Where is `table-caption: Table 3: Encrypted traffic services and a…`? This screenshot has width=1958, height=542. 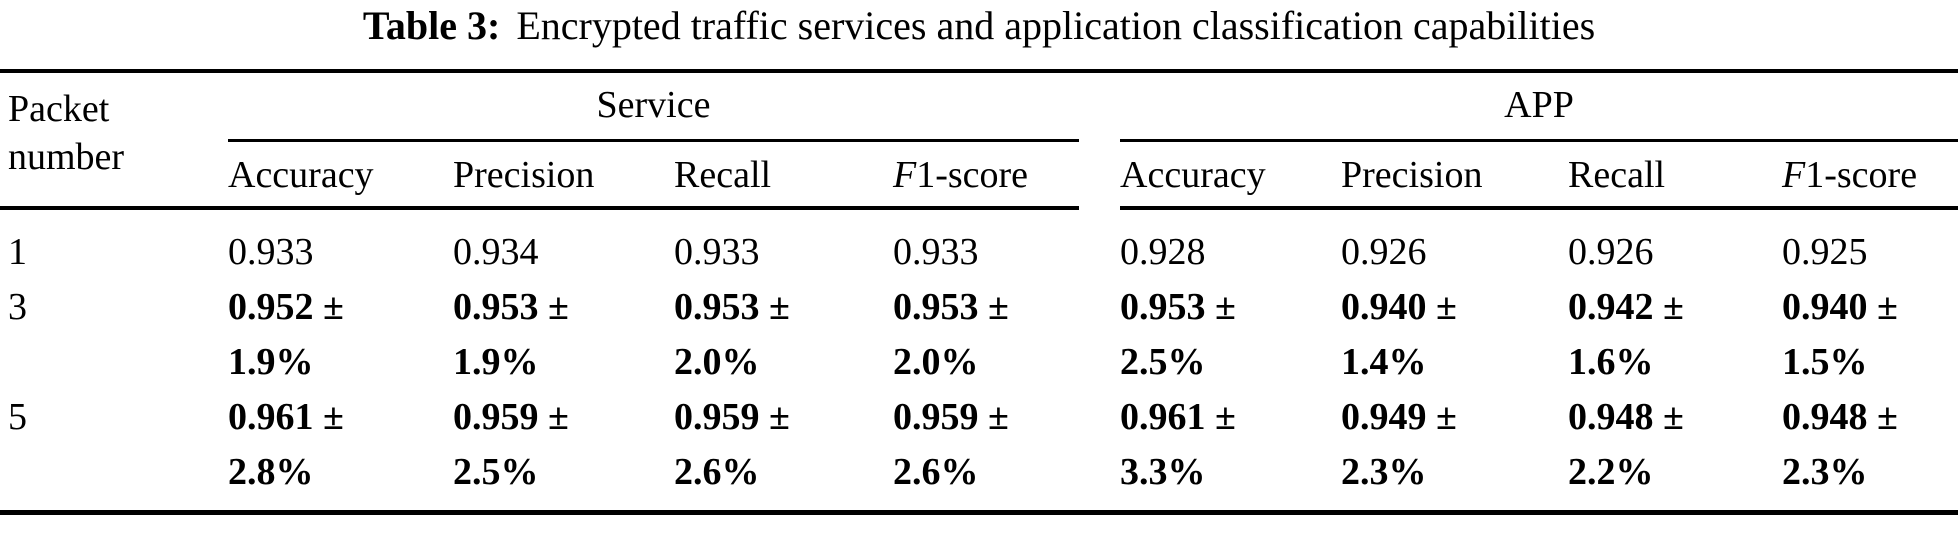
table-caption: Table 3: Encrypted traffic services and a… is located at coordinates (979, 26).